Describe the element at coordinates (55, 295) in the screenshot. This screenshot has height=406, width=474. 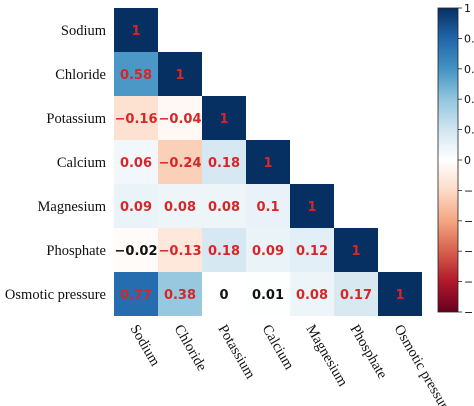
I see `row-label: Osmotic pressure` at that location.